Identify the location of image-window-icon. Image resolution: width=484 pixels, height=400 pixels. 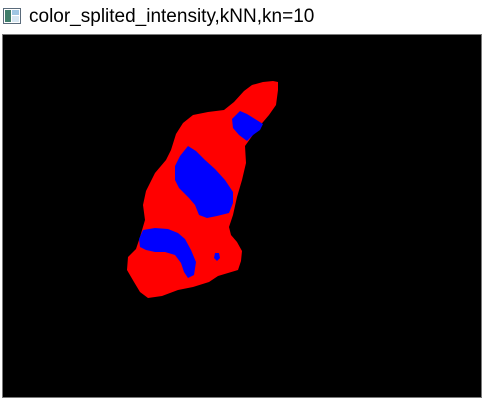
(12, 16).